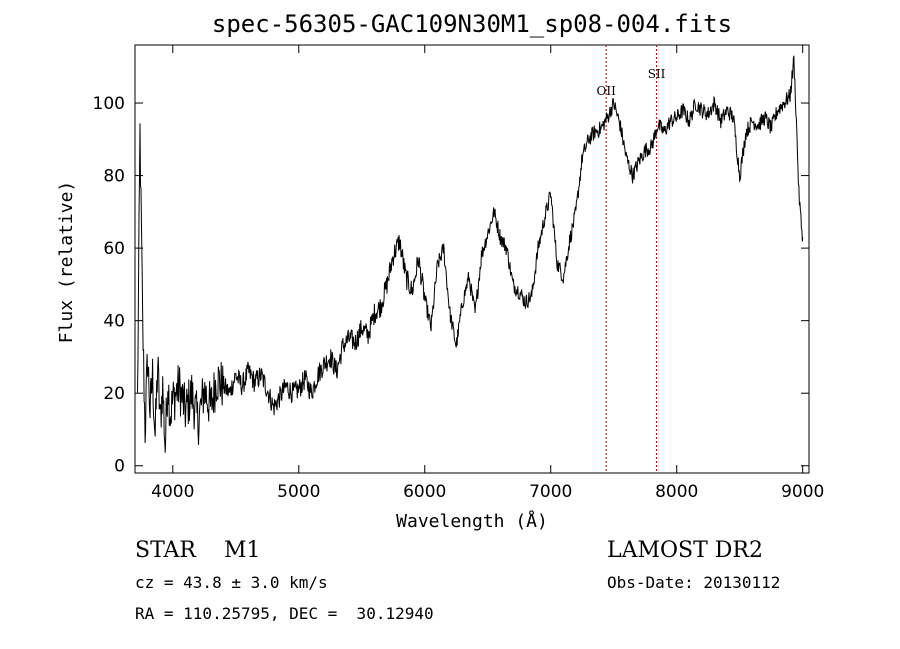 The image size is (900, 649). Describe the element at coordinates (242, 550) in the screenshot. I see `object-subclass: M1` at that location.